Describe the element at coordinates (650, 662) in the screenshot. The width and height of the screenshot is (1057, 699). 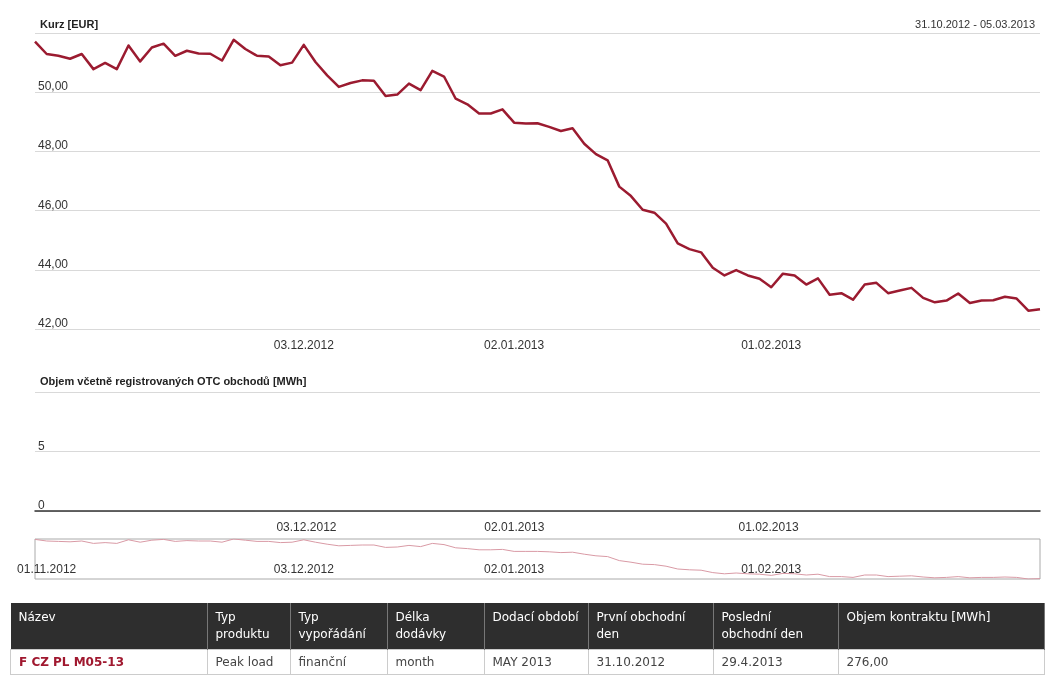
I see `text: 31.10.2012` at that location.